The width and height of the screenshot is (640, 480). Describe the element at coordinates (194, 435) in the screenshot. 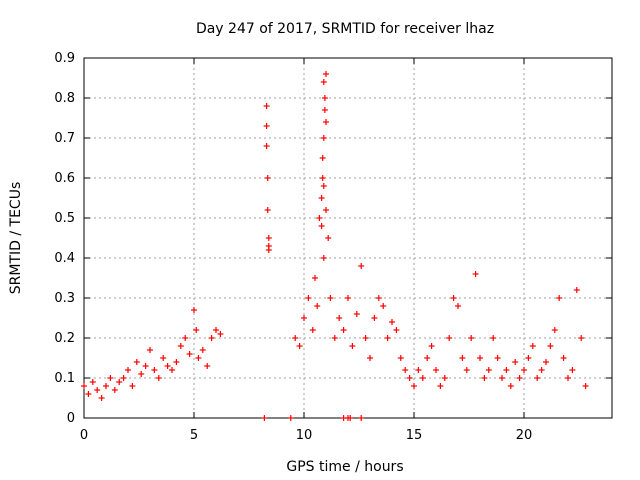

I see `x-tick-label: 5` at that location.